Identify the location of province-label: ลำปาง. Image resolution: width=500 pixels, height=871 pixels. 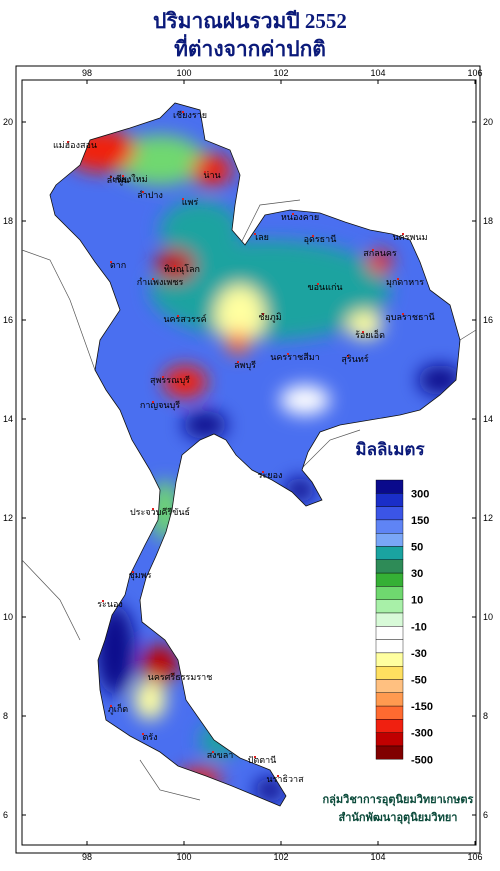
(150, 195).